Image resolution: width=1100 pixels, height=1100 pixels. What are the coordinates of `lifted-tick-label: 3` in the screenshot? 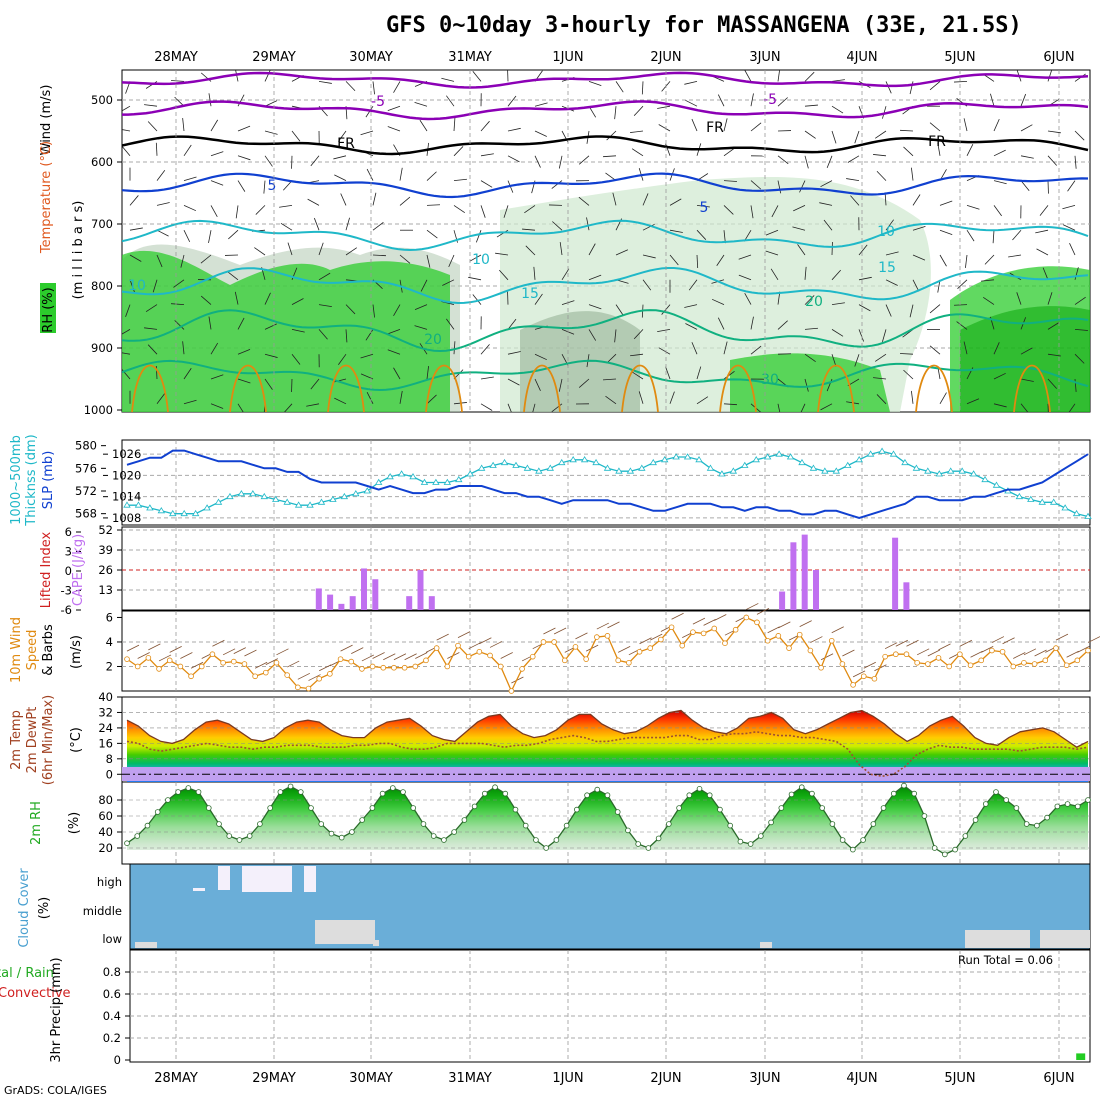 It's located at (68, 552).